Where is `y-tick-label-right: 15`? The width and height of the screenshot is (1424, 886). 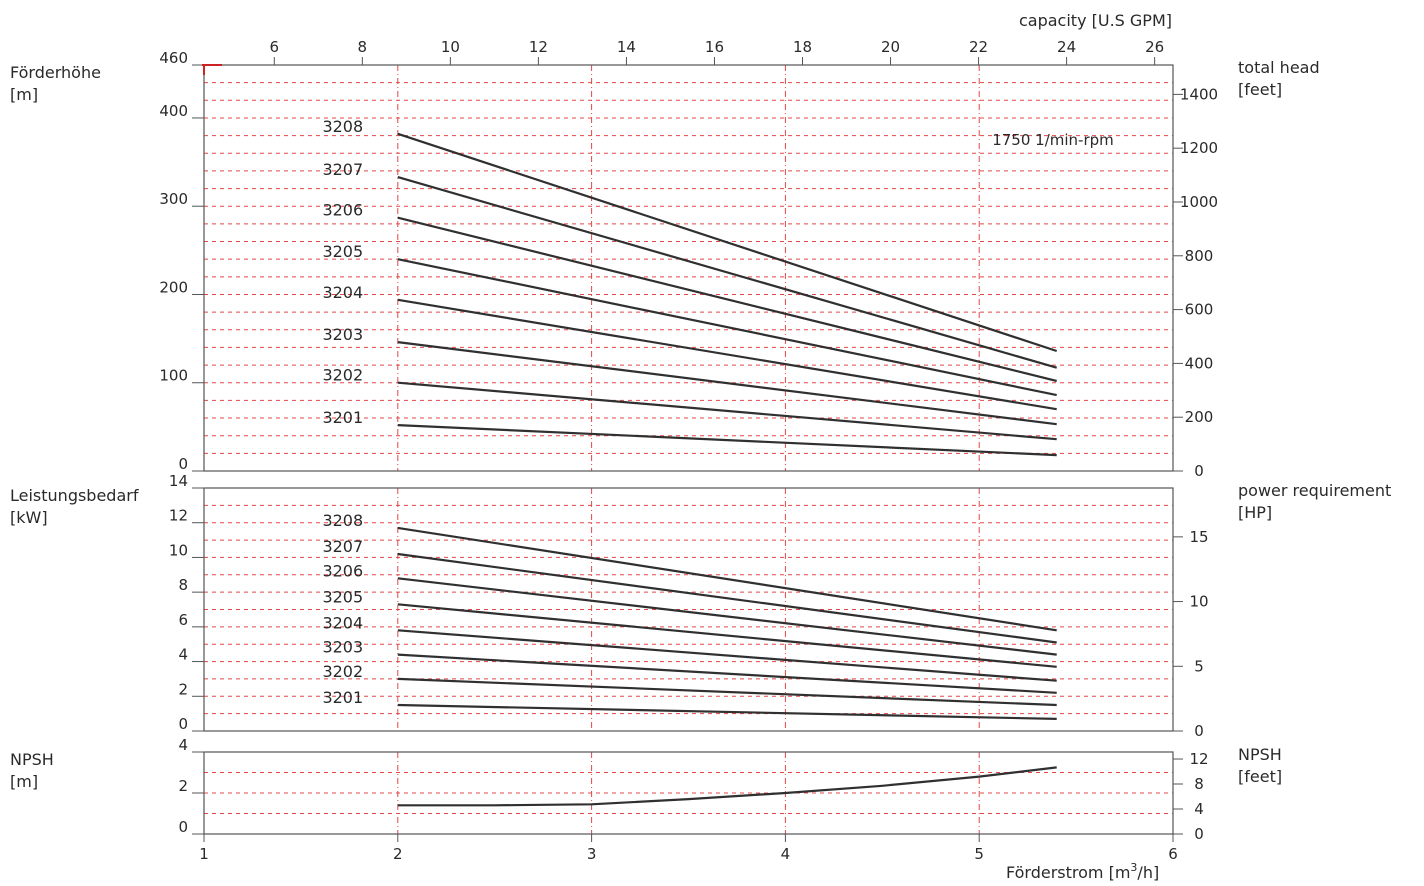 y-tick-label-right: 15 is located at coordinates (1198, 537).